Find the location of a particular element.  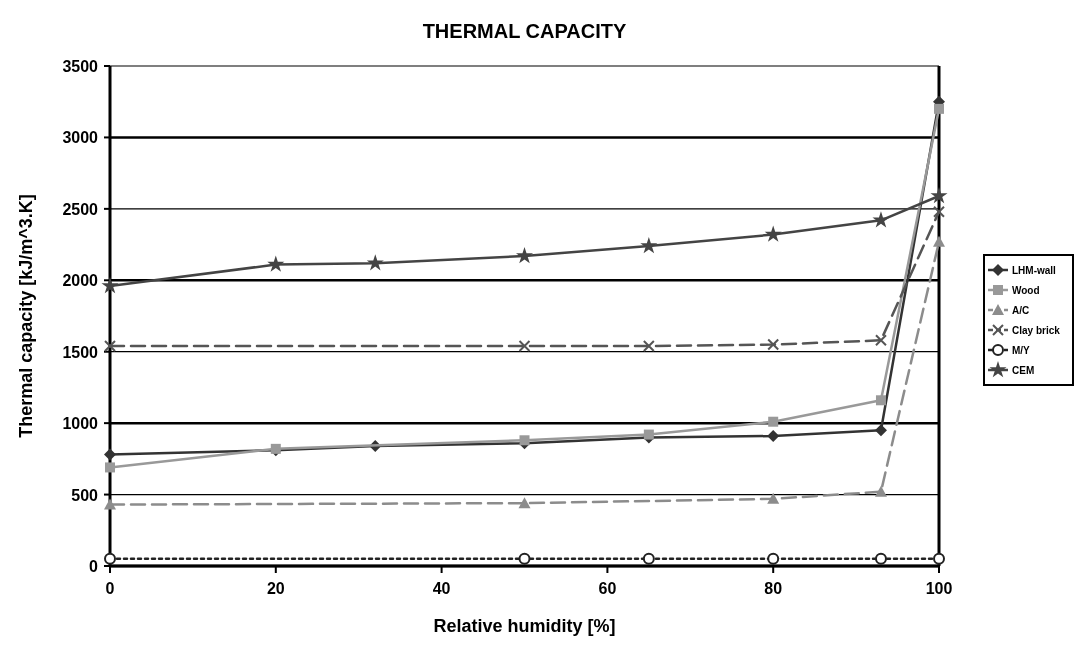

y-tick-label: 1000 is located at coordinates (80, 424).